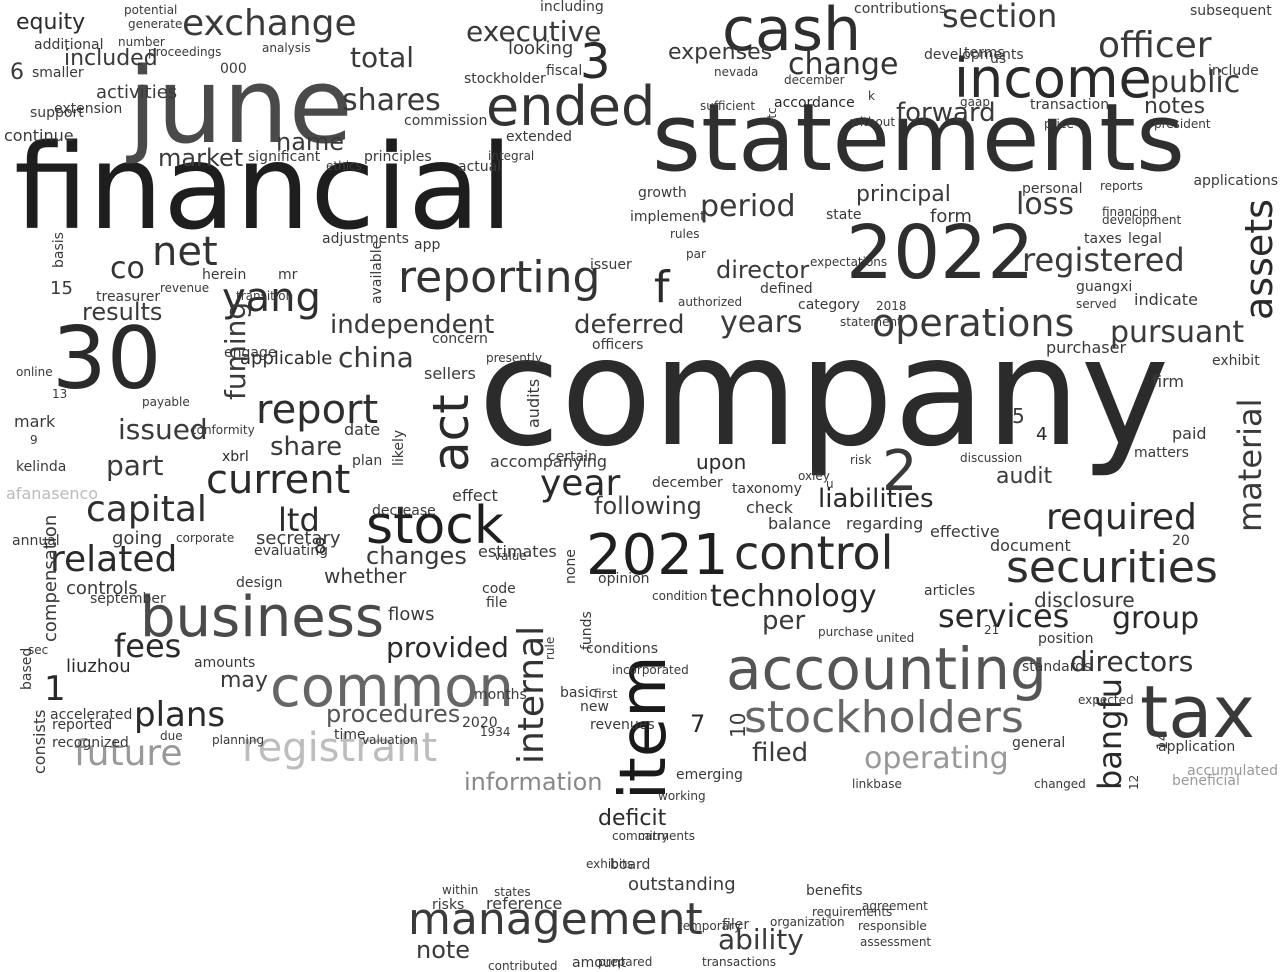  What do you see at coordinates (903, 194) in the screenshot?
I see `word-cloud-term: principal` at bounding box center [903, 194].